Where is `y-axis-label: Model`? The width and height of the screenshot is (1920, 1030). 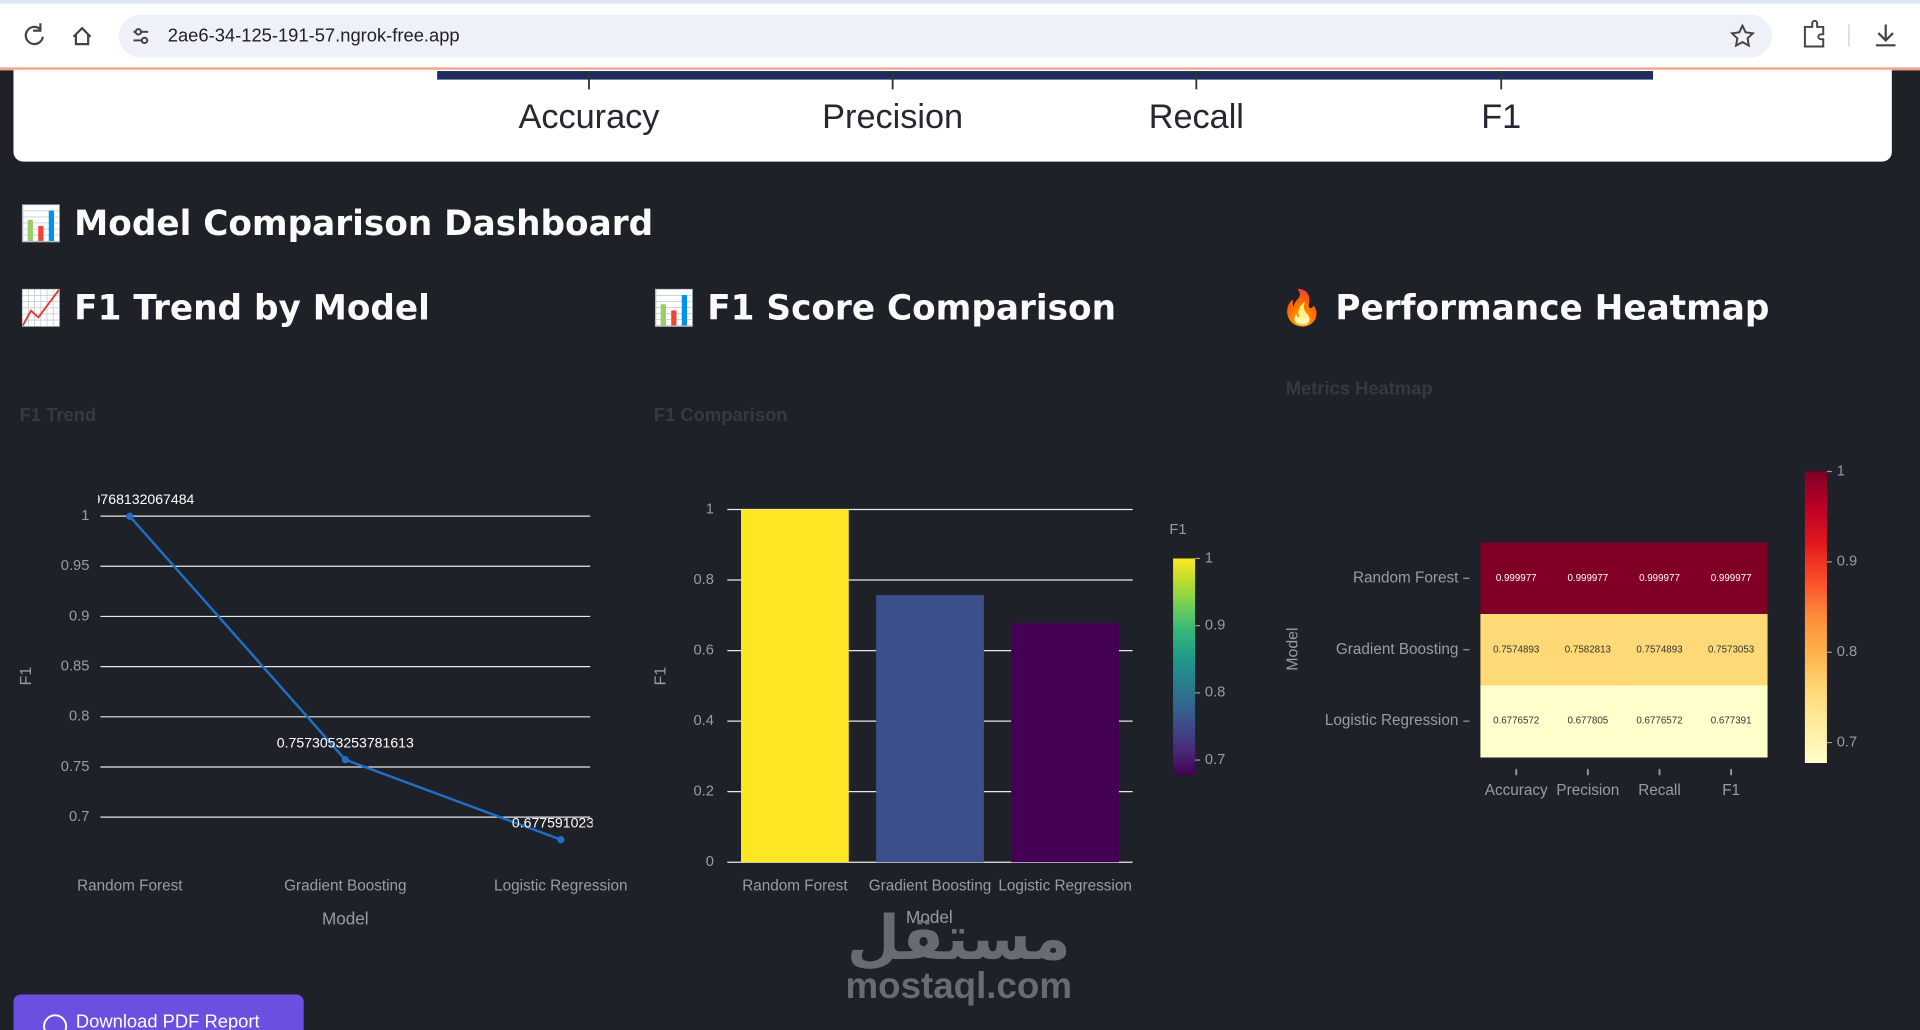
y-axis-label: Model is located at coordinates (1292, 648).